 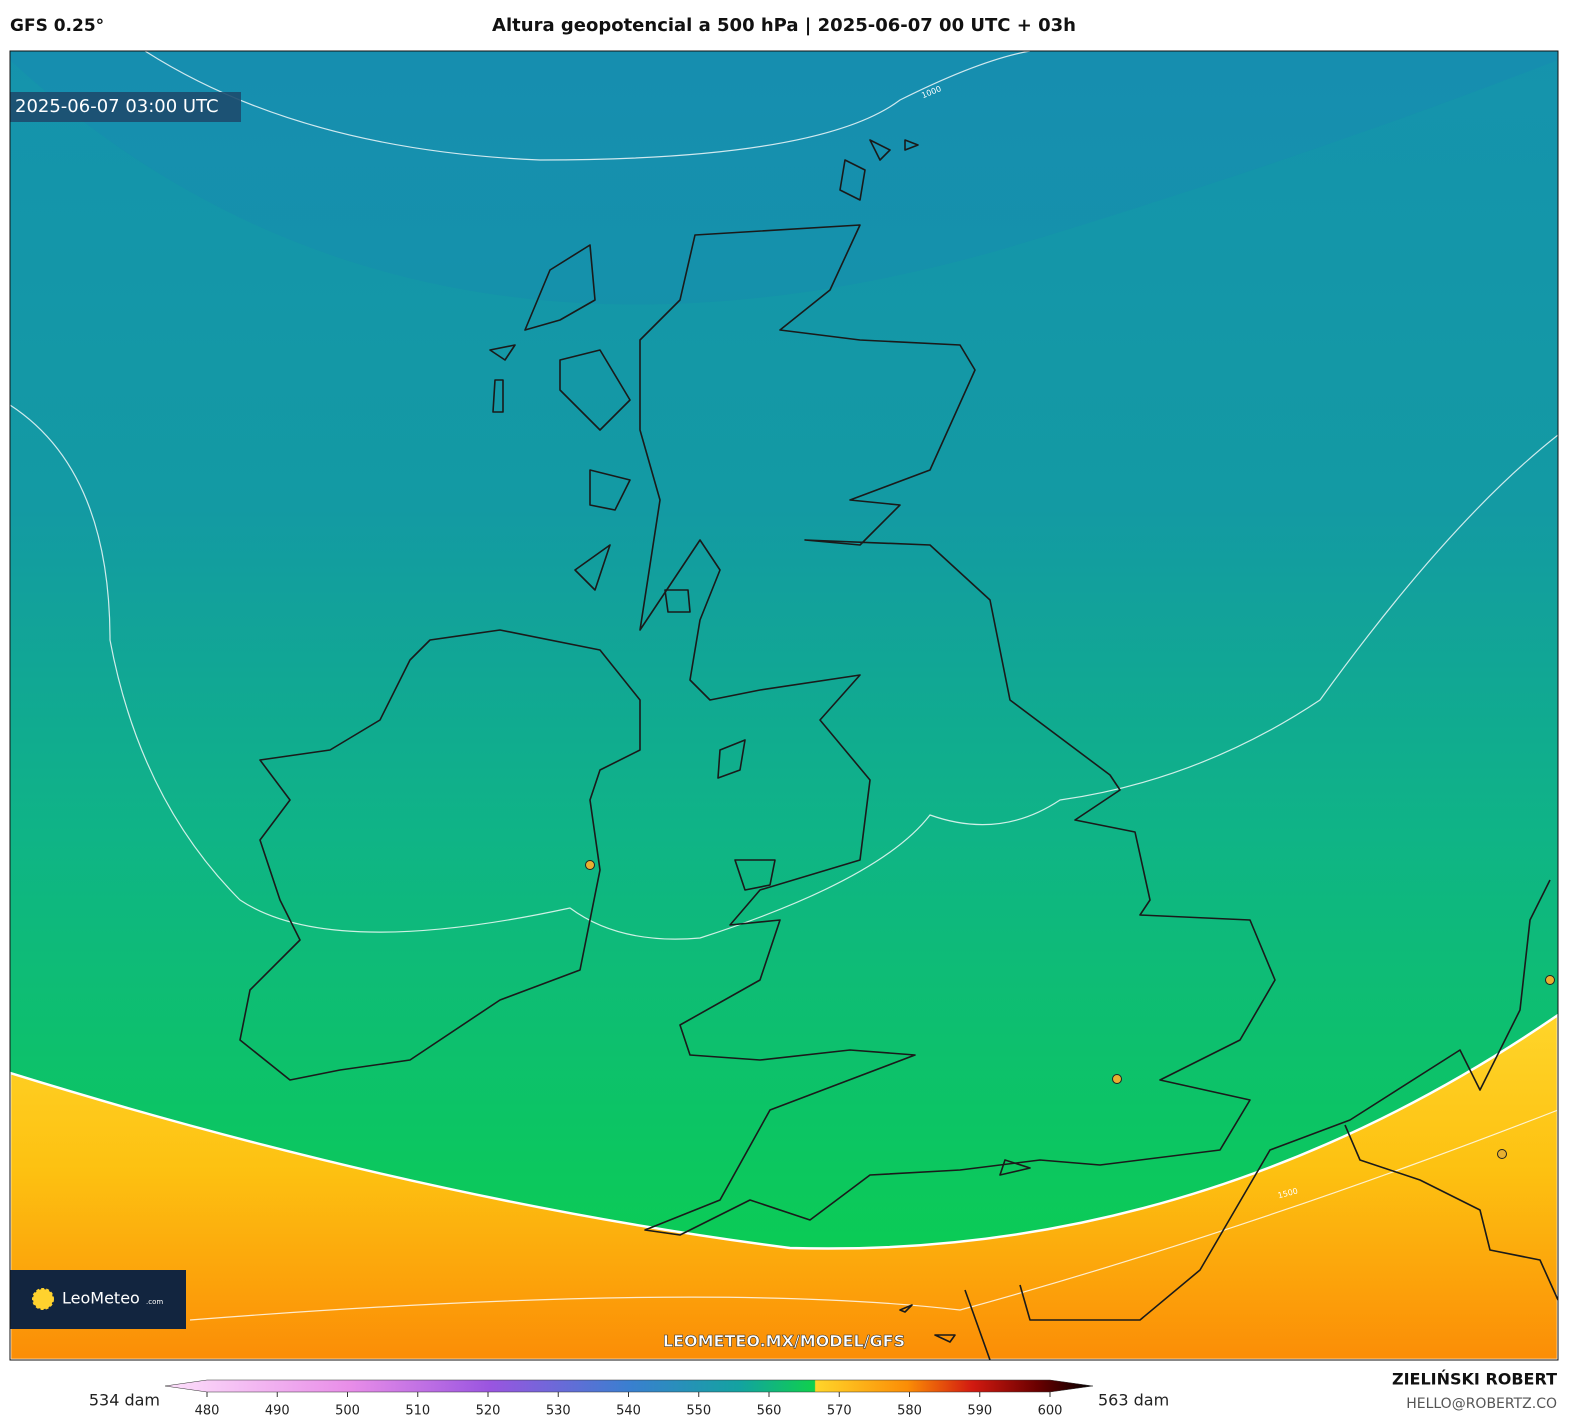 What do you see at coordinates (154, 1302) in the screenshot?
I see `logo-suffix: .com` at bounding box center [154, 1302].